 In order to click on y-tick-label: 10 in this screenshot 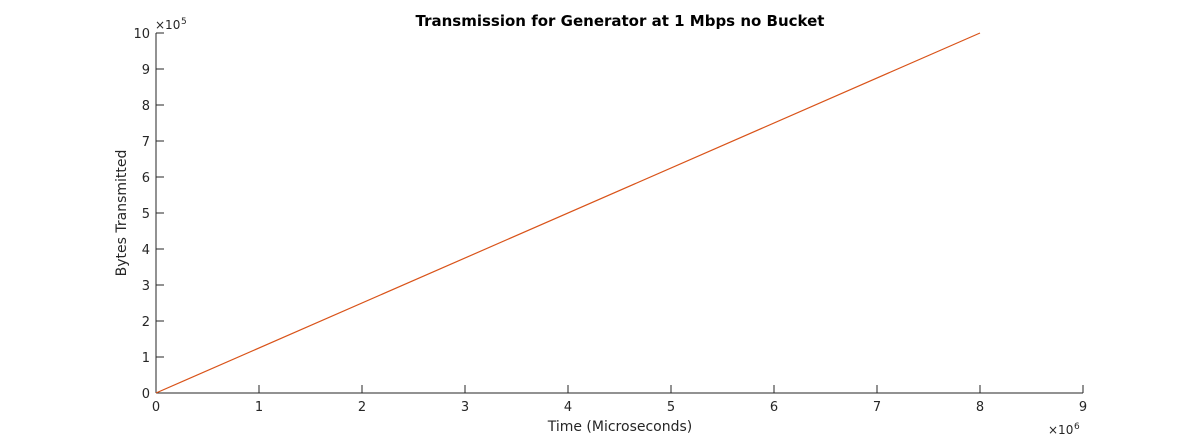, I will do `click(141, 34)`.